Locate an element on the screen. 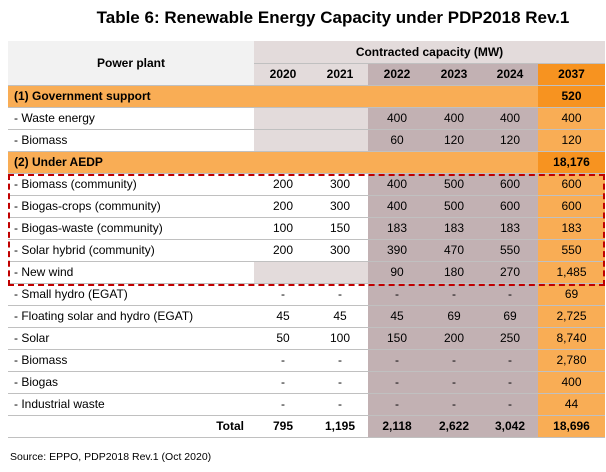 Image resolution: width=606 pixels, height=472 pixels. cell-2037: 400 is located at coordinates (571, 382).